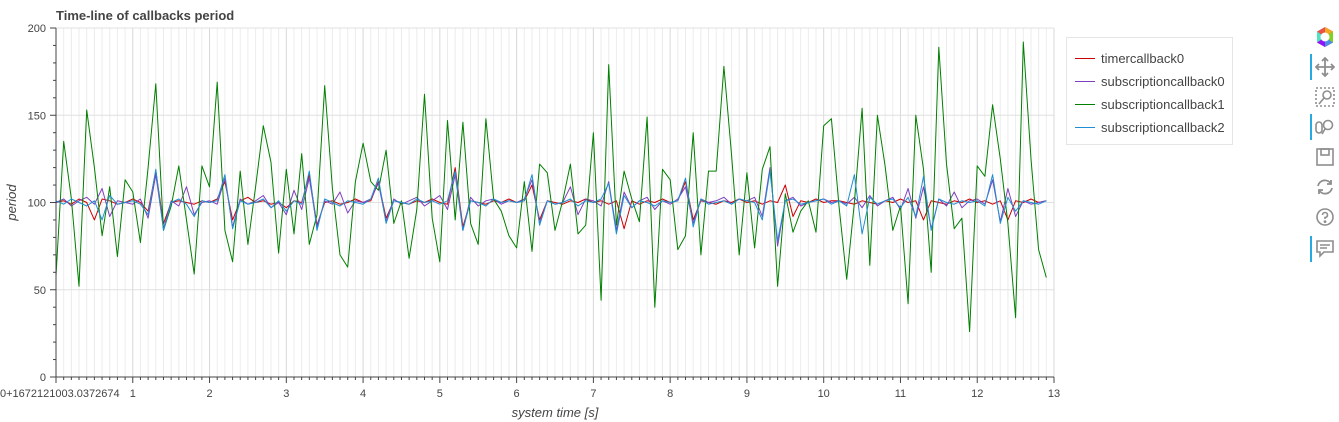 The width and height of the screenshot is (1339, 422). I want to click on save-icon, so click(1324, 157).